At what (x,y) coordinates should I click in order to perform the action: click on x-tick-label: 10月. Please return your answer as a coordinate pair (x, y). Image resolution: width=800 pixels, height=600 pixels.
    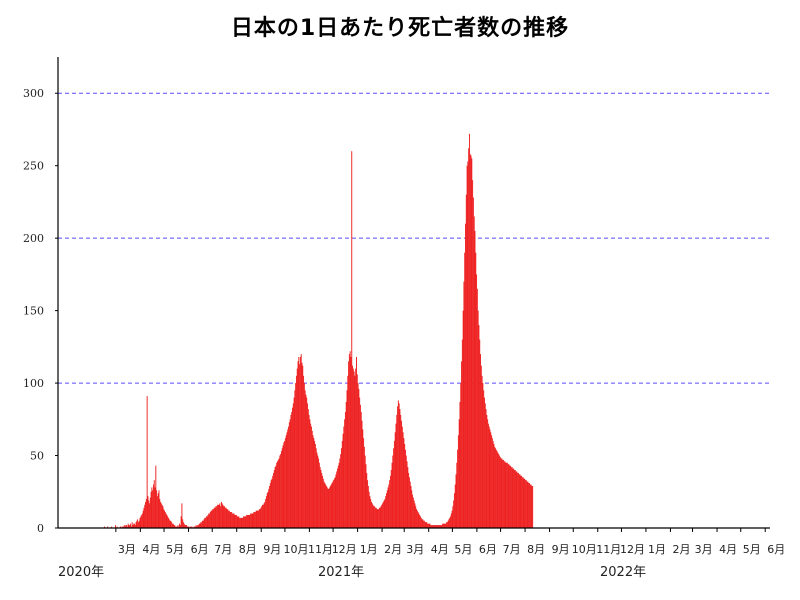
    Looking at the image, I should click on (296, 549).